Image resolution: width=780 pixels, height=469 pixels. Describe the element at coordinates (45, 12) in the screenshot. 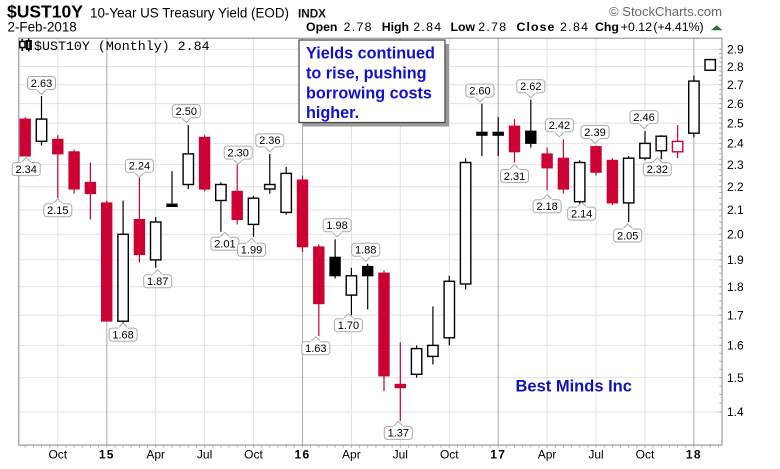

I see `svg-text: $UST10Y` at that location.